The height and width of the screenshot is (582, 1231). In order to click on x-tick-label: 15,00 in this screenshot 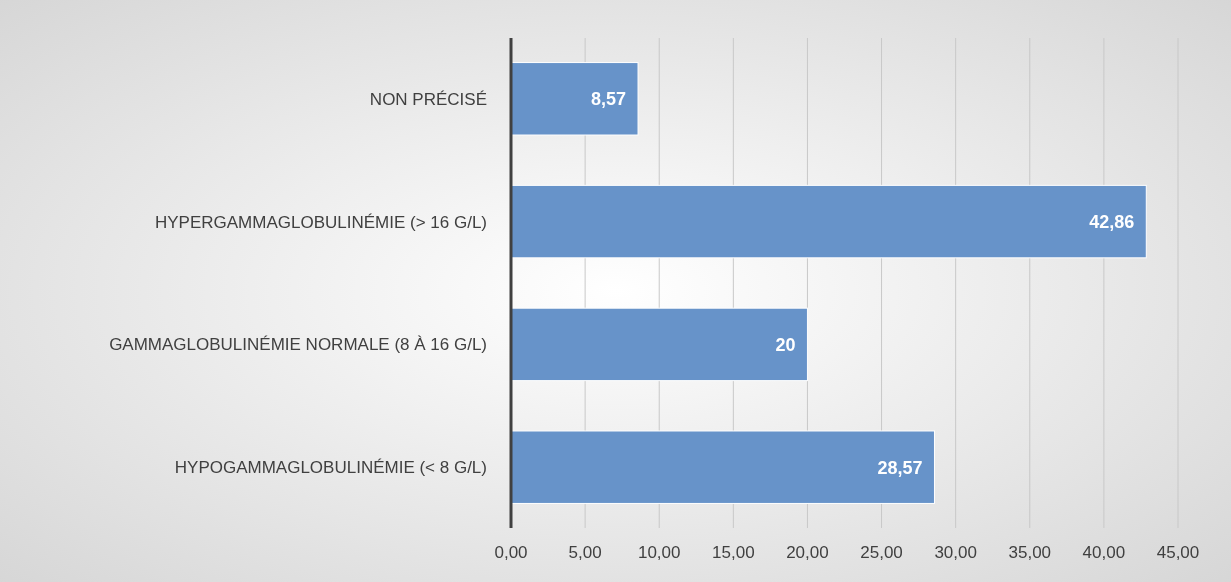, I will do `click(733, 552)`.